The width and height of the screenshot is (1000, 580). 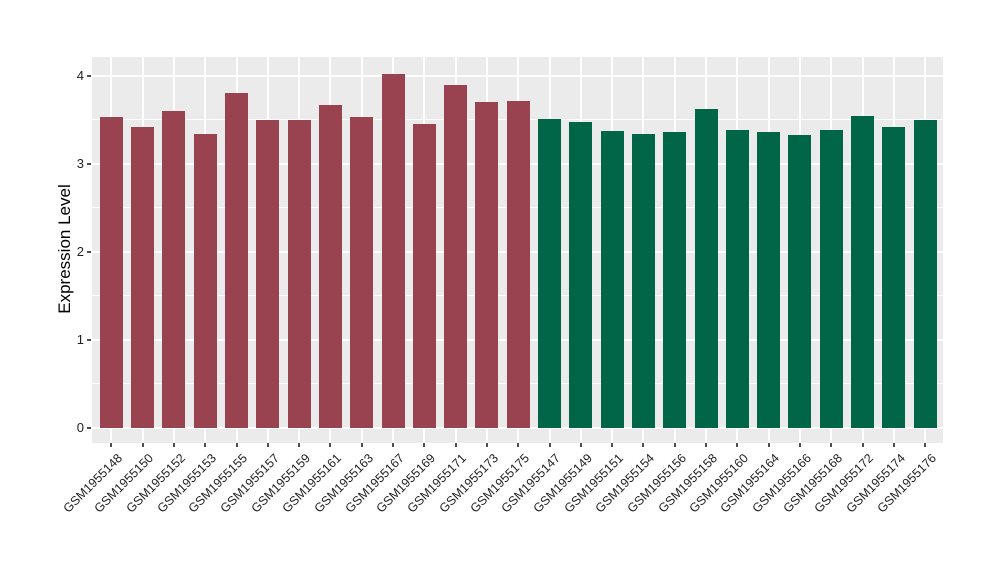 I want to click on y-tick-label: 0, so click(x=80, y=428).